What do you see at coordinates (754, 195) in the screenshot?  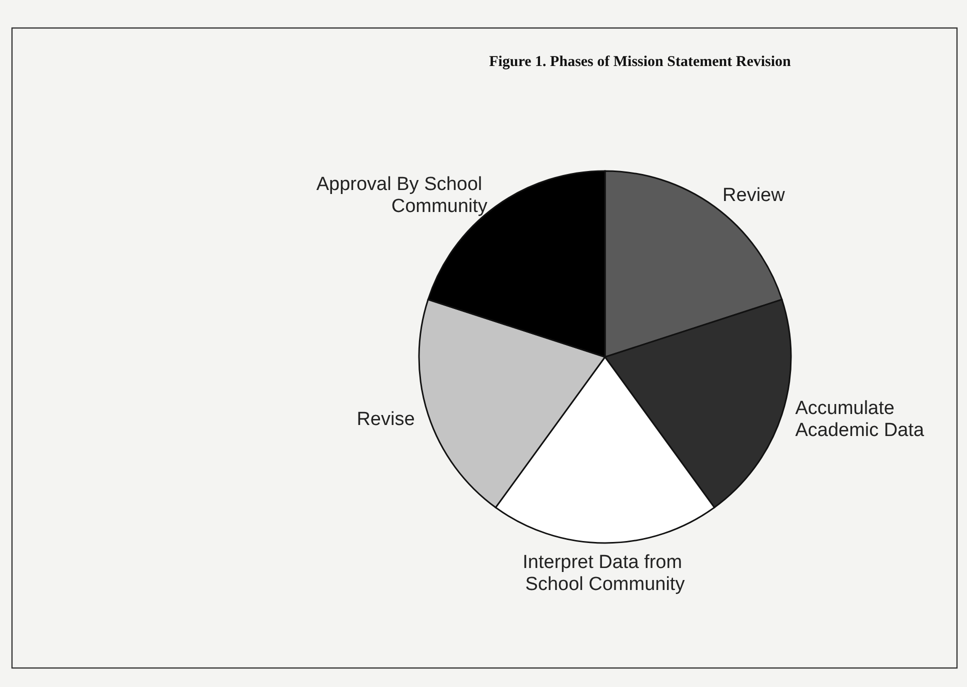 I see `slice-label: Review` at bounding box center [754, 195].